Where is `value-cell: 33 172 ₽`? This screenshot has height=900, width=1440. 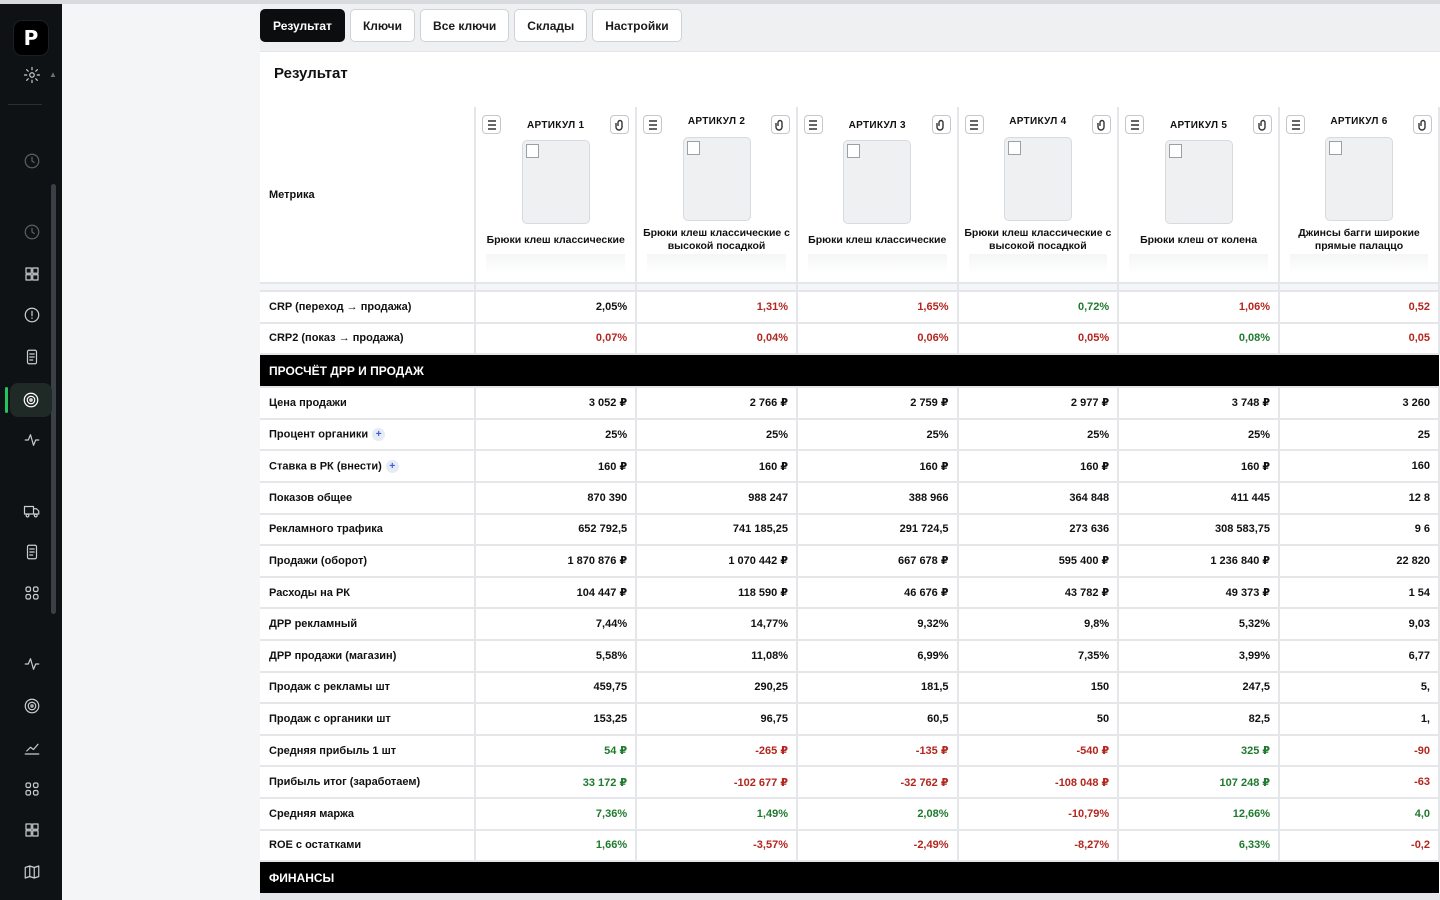
value-cell: 33 172 ₽ is located at coordinates (556, 782).